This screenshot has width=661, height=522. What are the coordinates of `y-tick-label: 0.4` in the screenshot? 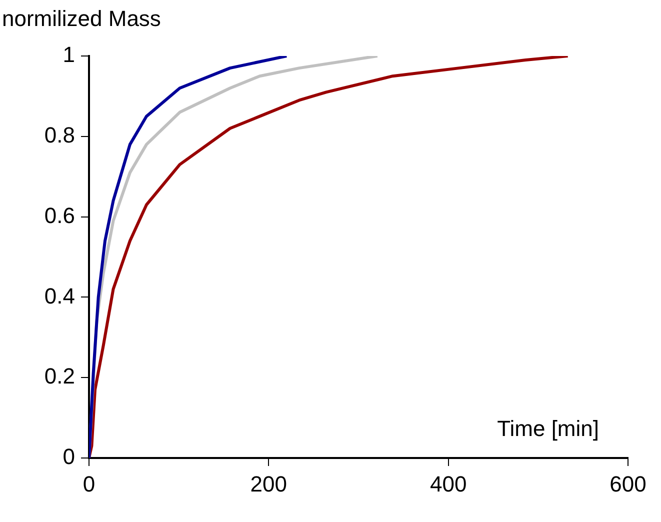 It's located at (59, 295).